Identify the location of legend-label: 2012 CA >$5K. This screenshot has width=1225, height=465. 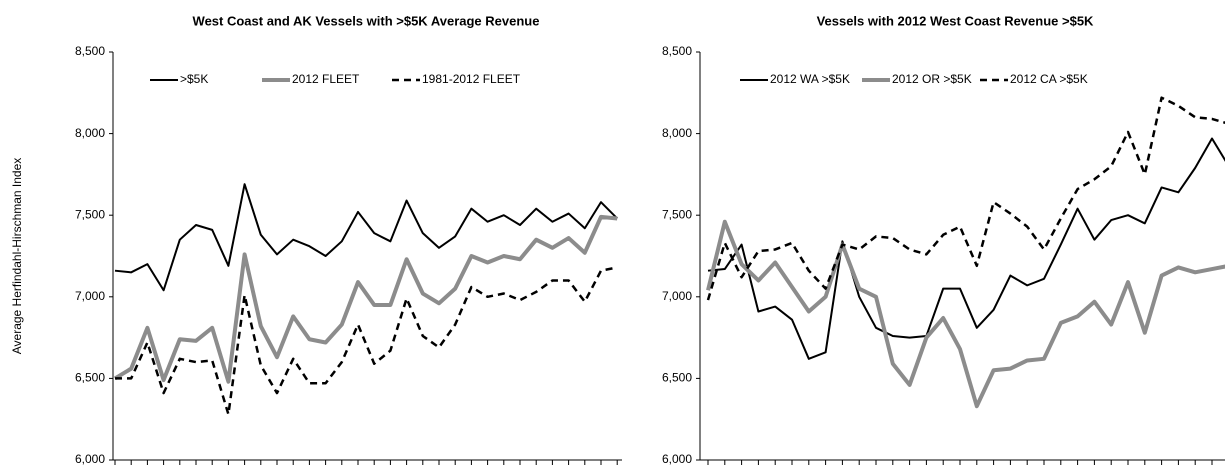
(1049, 79).